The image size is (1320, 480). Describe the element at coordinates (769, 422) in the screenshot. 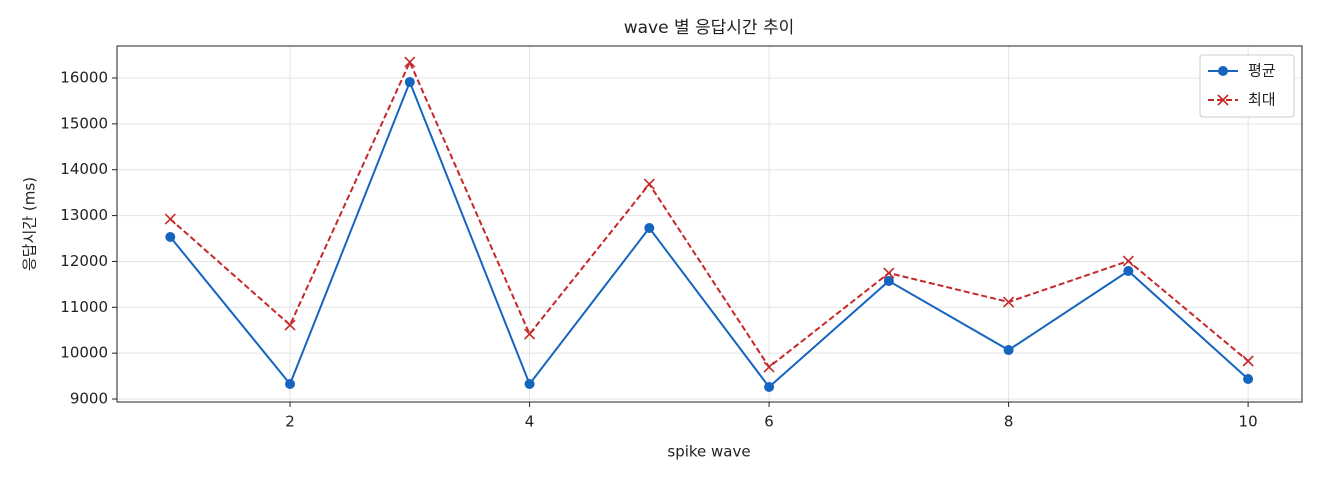

I see `x-tick-label: 6` at that location.